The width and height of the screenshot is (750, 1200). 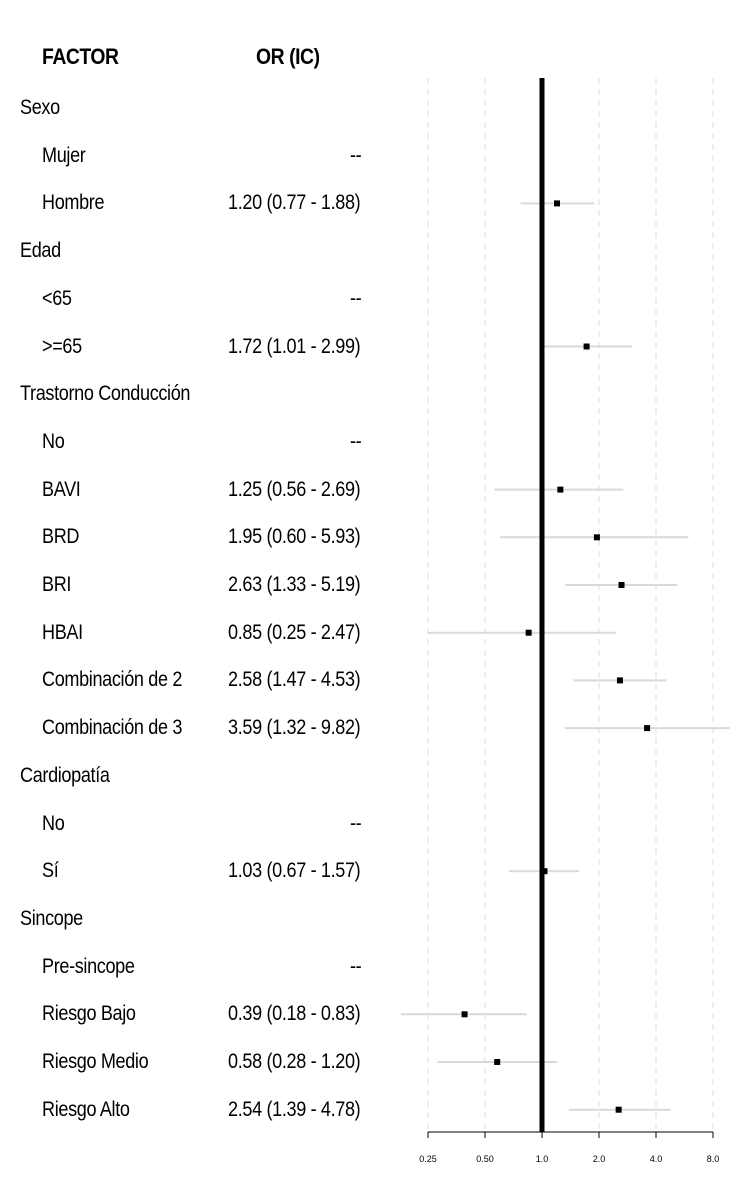 I want to click on group-label: Sexo, so click(x=40, y=107).